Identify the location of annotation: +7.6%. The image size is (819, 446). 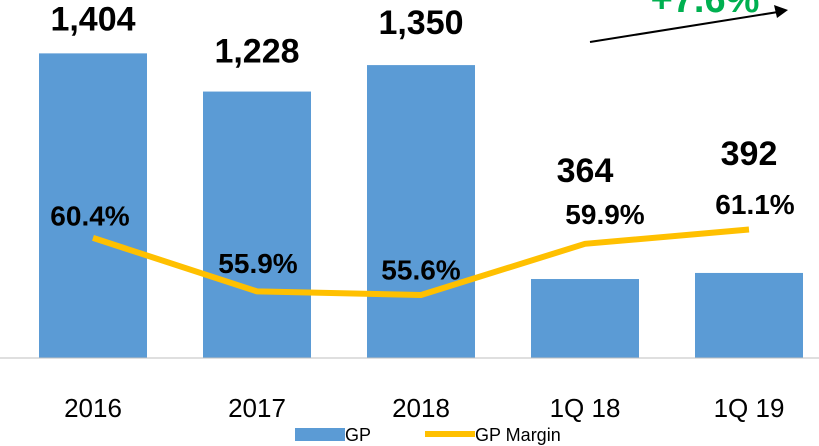
(705, 10).